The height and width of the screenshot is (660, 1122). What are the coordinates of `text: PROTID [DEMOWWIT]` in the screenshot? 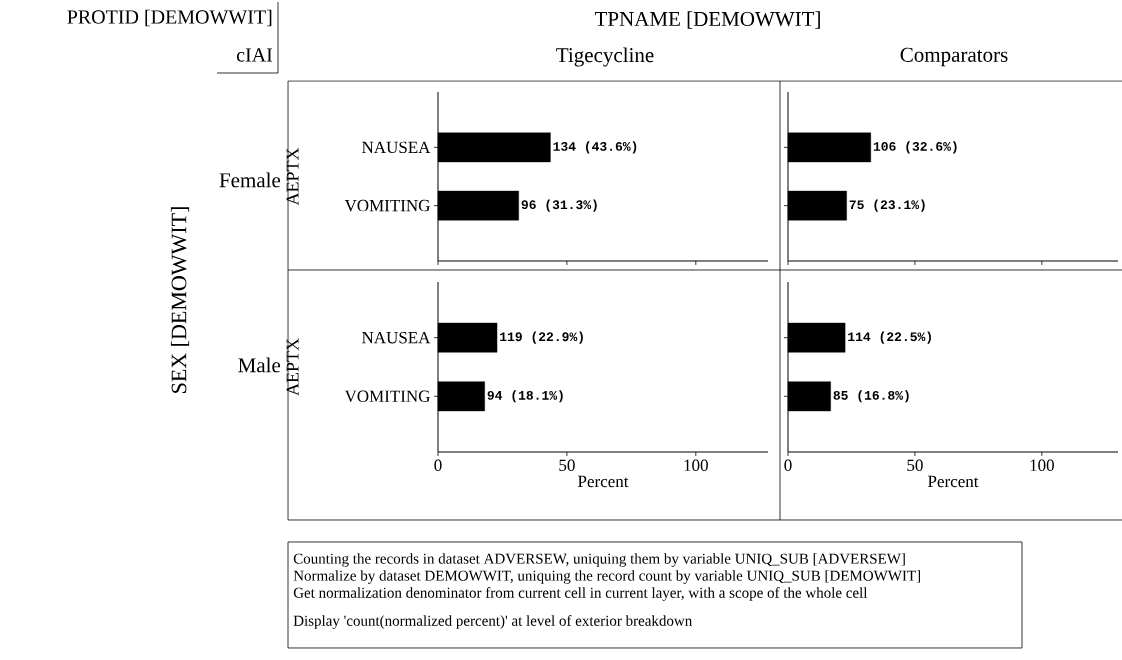 It's located at (169, 18).